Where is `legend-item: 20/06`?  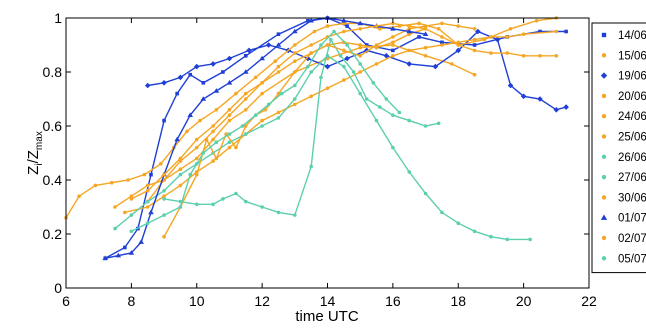
legend-item: 20/06 is located at coordinates (623, 97).